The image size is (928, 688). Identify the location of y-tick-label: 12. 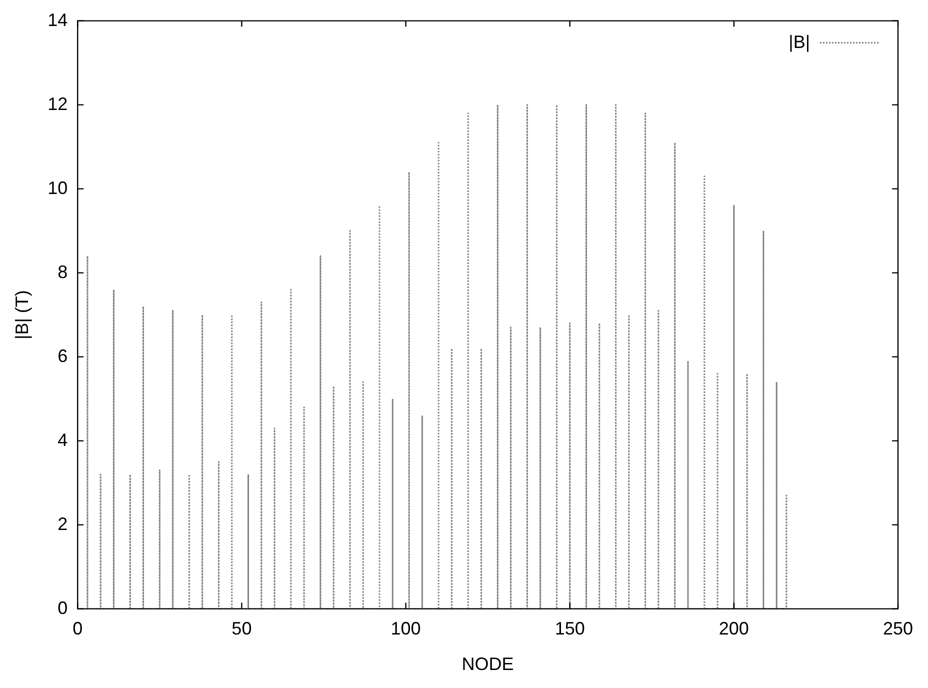
(58, 104).